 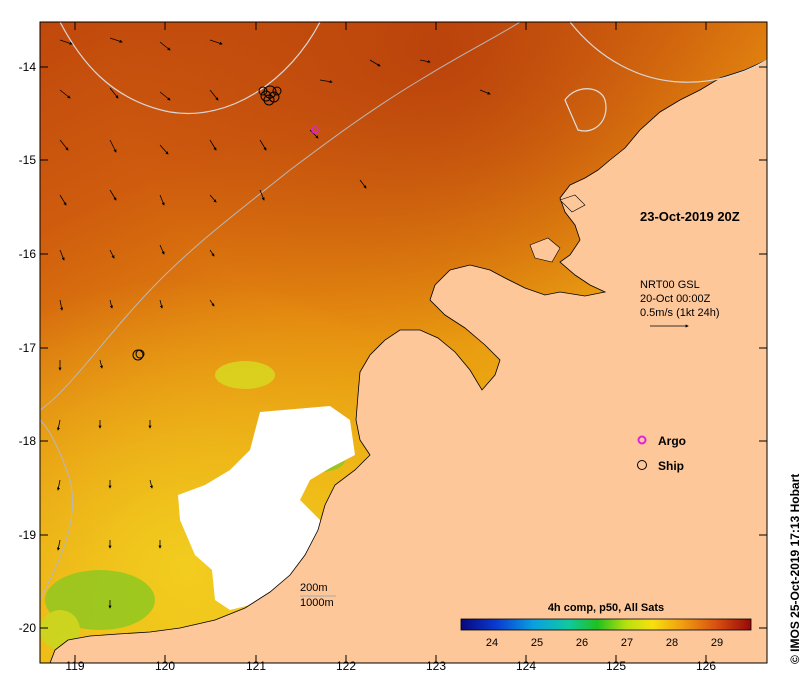 What do you see at coordinates (28, 628) in the screenshot?
I see `y-tick-label: -20` at bounding box center [28, 628].